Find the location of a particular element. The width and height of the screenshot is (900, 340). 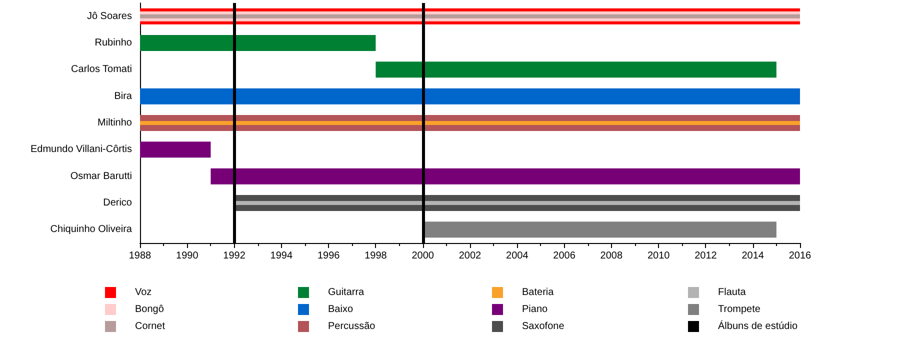

legend-label: Saxofone is located at coordinates (543, 326).